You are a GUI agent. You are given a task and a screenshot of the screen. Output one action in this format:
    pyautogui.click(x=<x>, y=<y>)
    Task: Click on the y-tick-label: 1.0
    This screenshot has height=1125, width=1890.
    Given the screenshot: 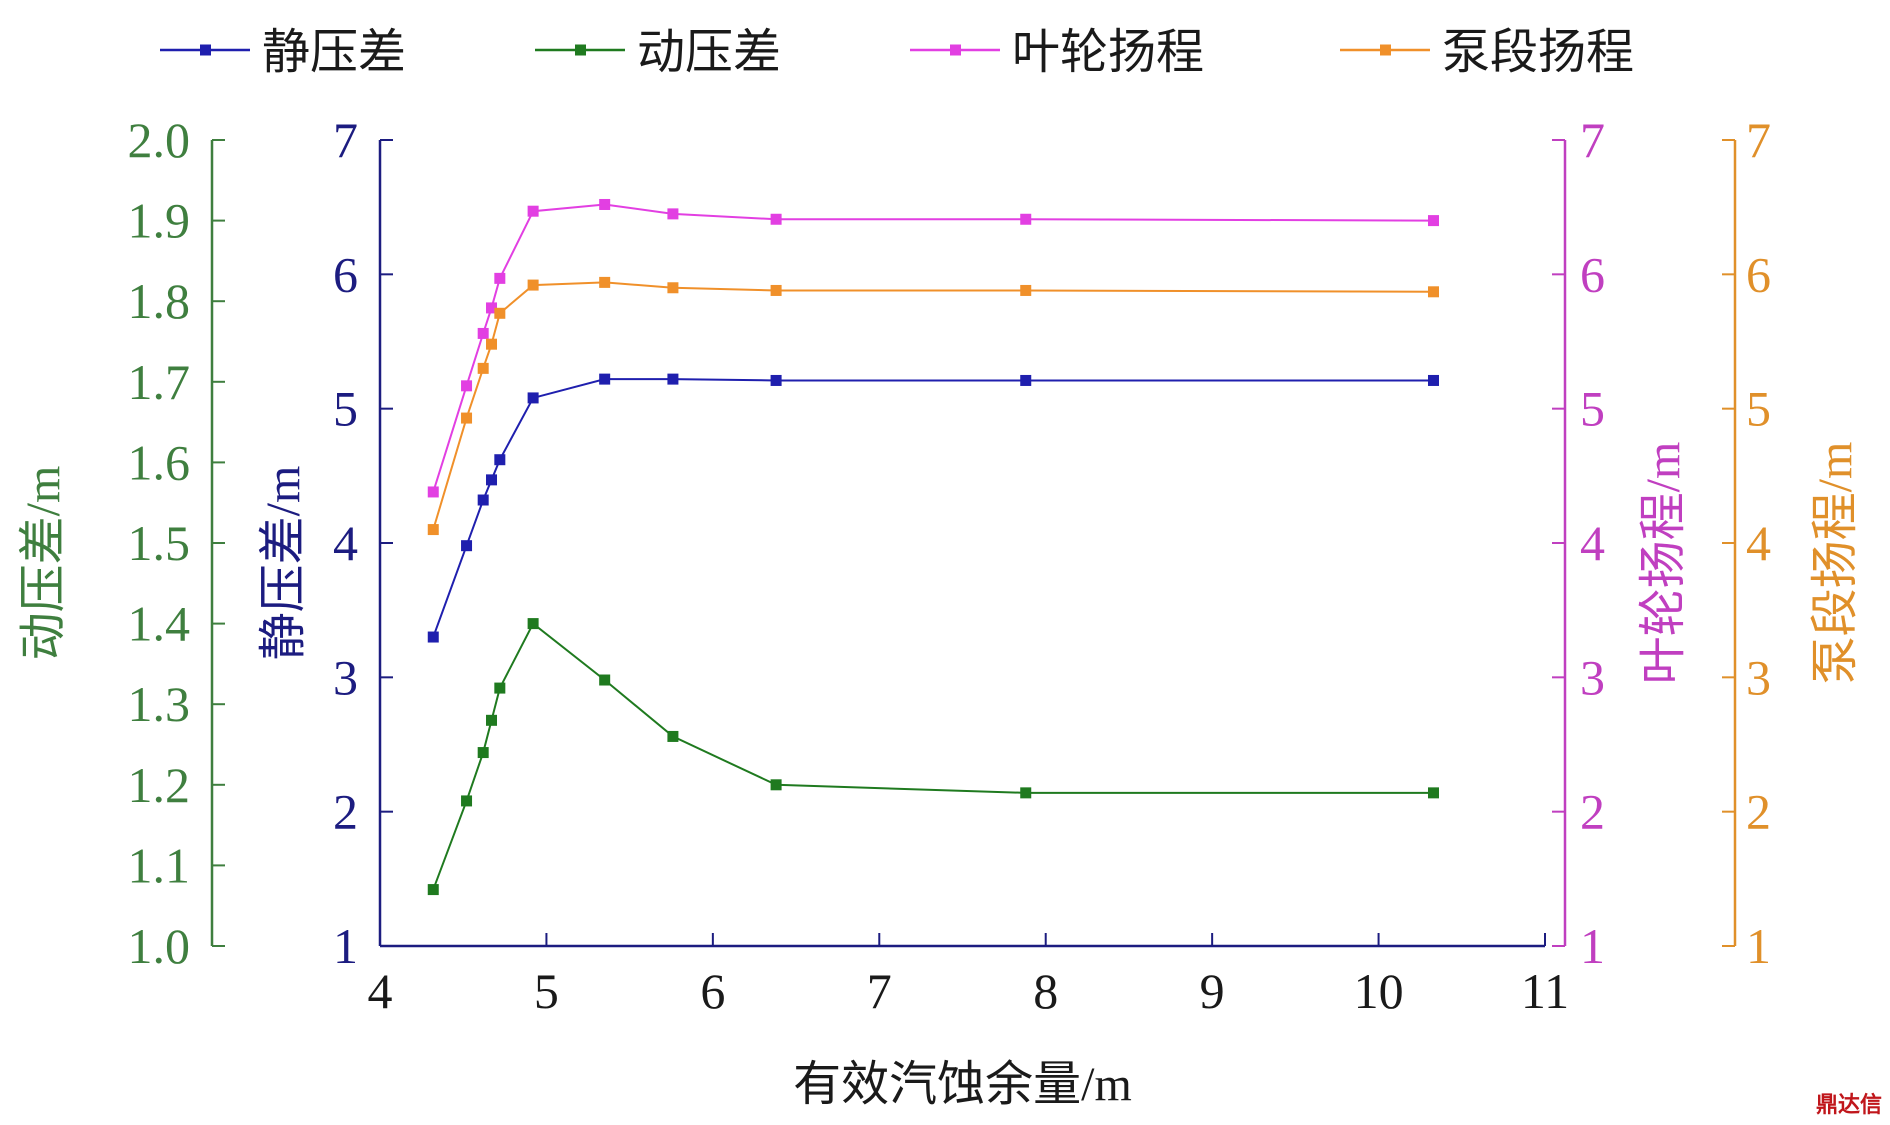 What is the action you would take?
    pyautogui.click(x=159, y=946)
    